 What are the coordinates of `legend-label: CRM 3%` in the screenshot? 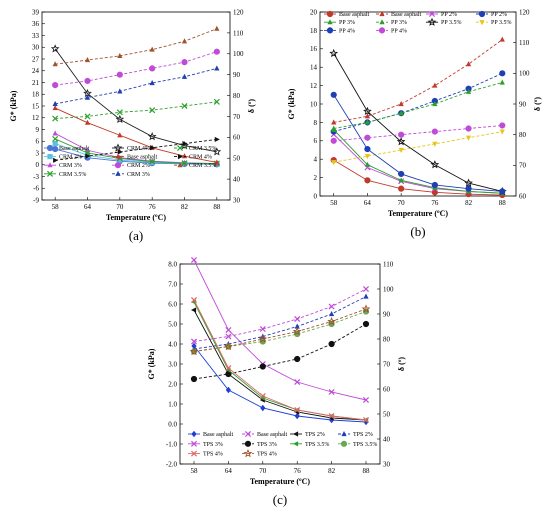 It's located at (70, 166).